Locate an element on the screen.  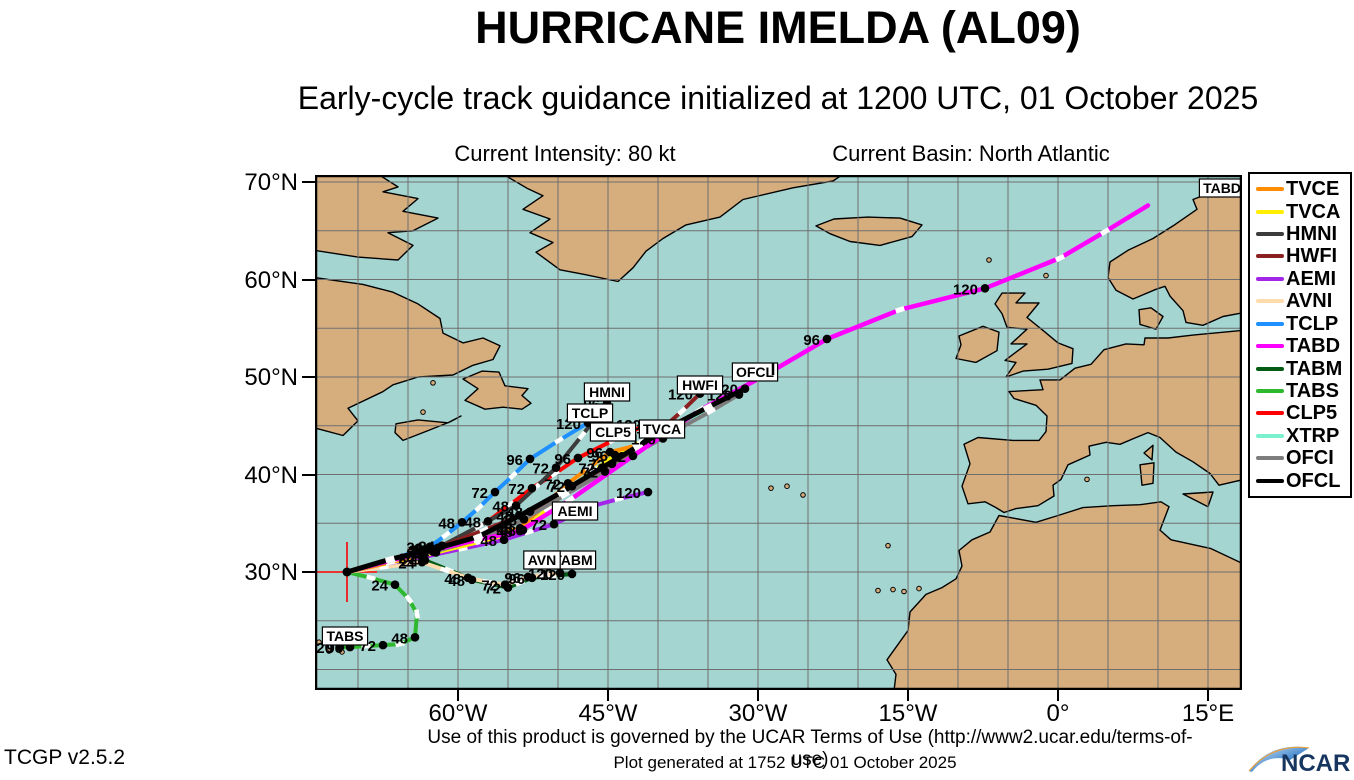
legend-item-TCLP: TCLP is located at coordinates (1303, 323).